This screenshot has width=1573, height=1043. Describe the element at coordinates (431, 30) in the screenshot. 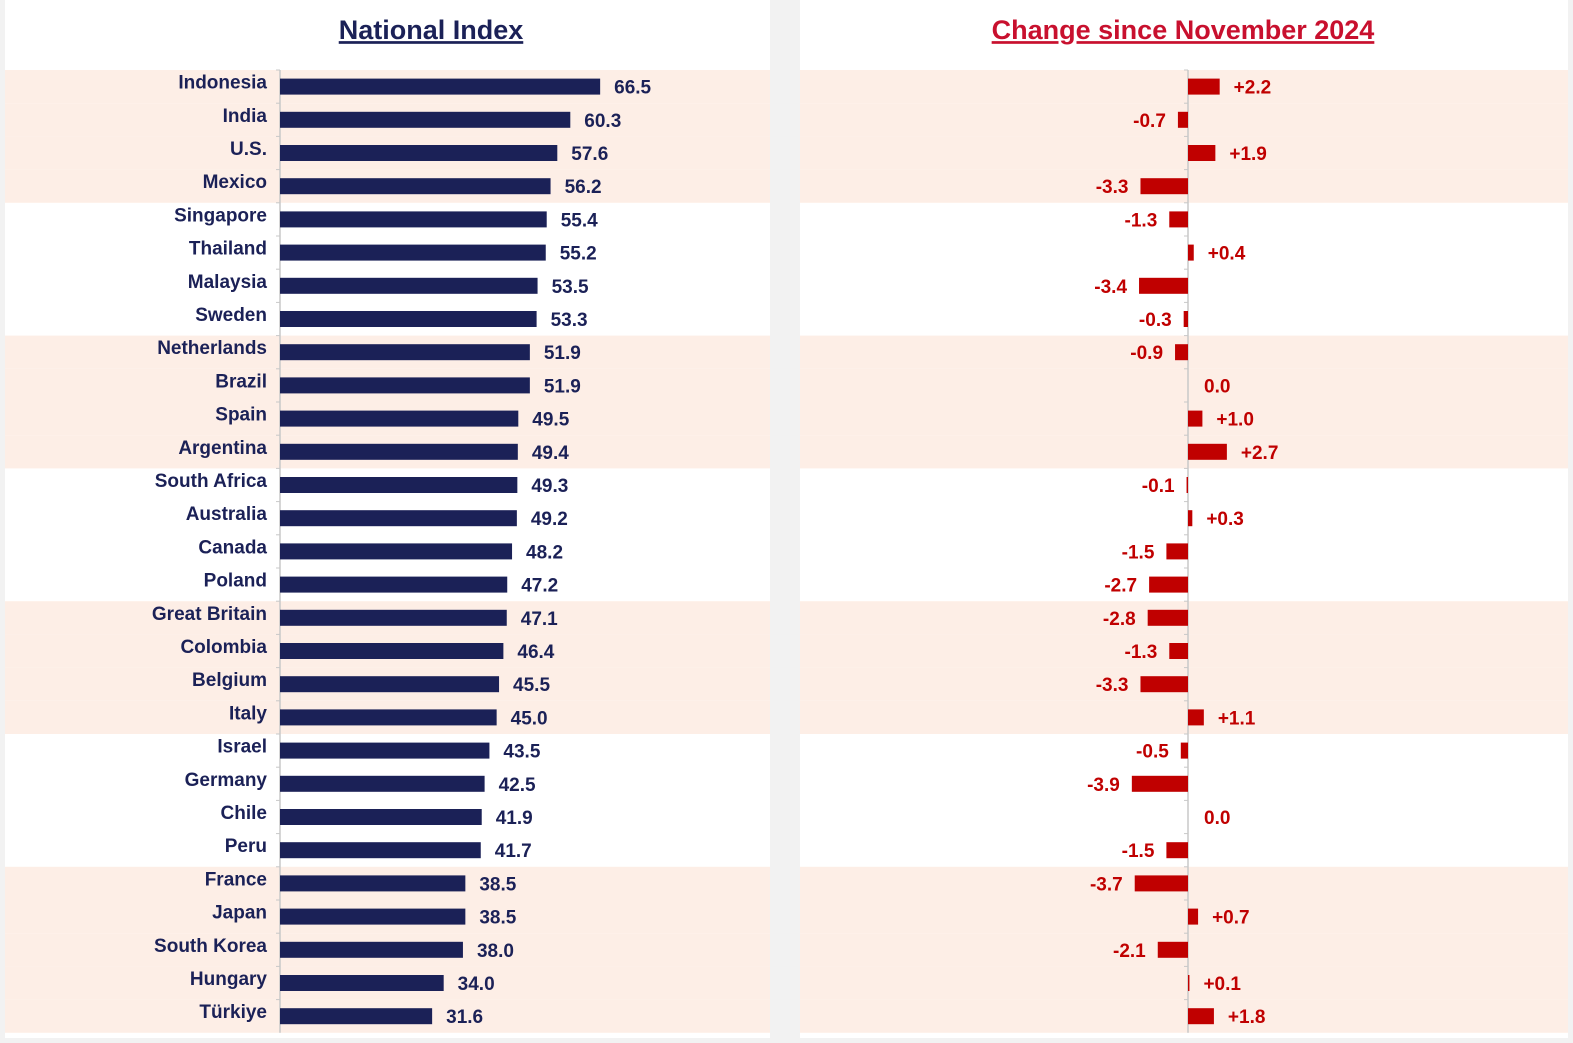

I see `chart-title: National Index` at that location.